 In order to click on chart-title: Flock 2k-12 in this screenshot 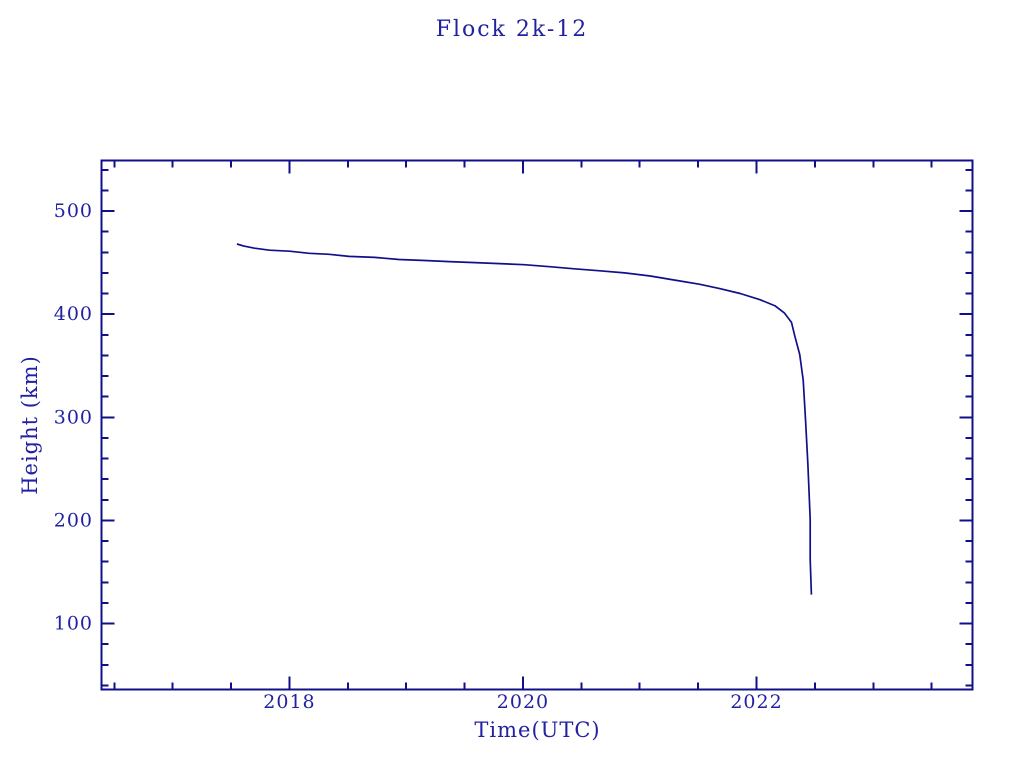, I will do `click(512, 29)`.